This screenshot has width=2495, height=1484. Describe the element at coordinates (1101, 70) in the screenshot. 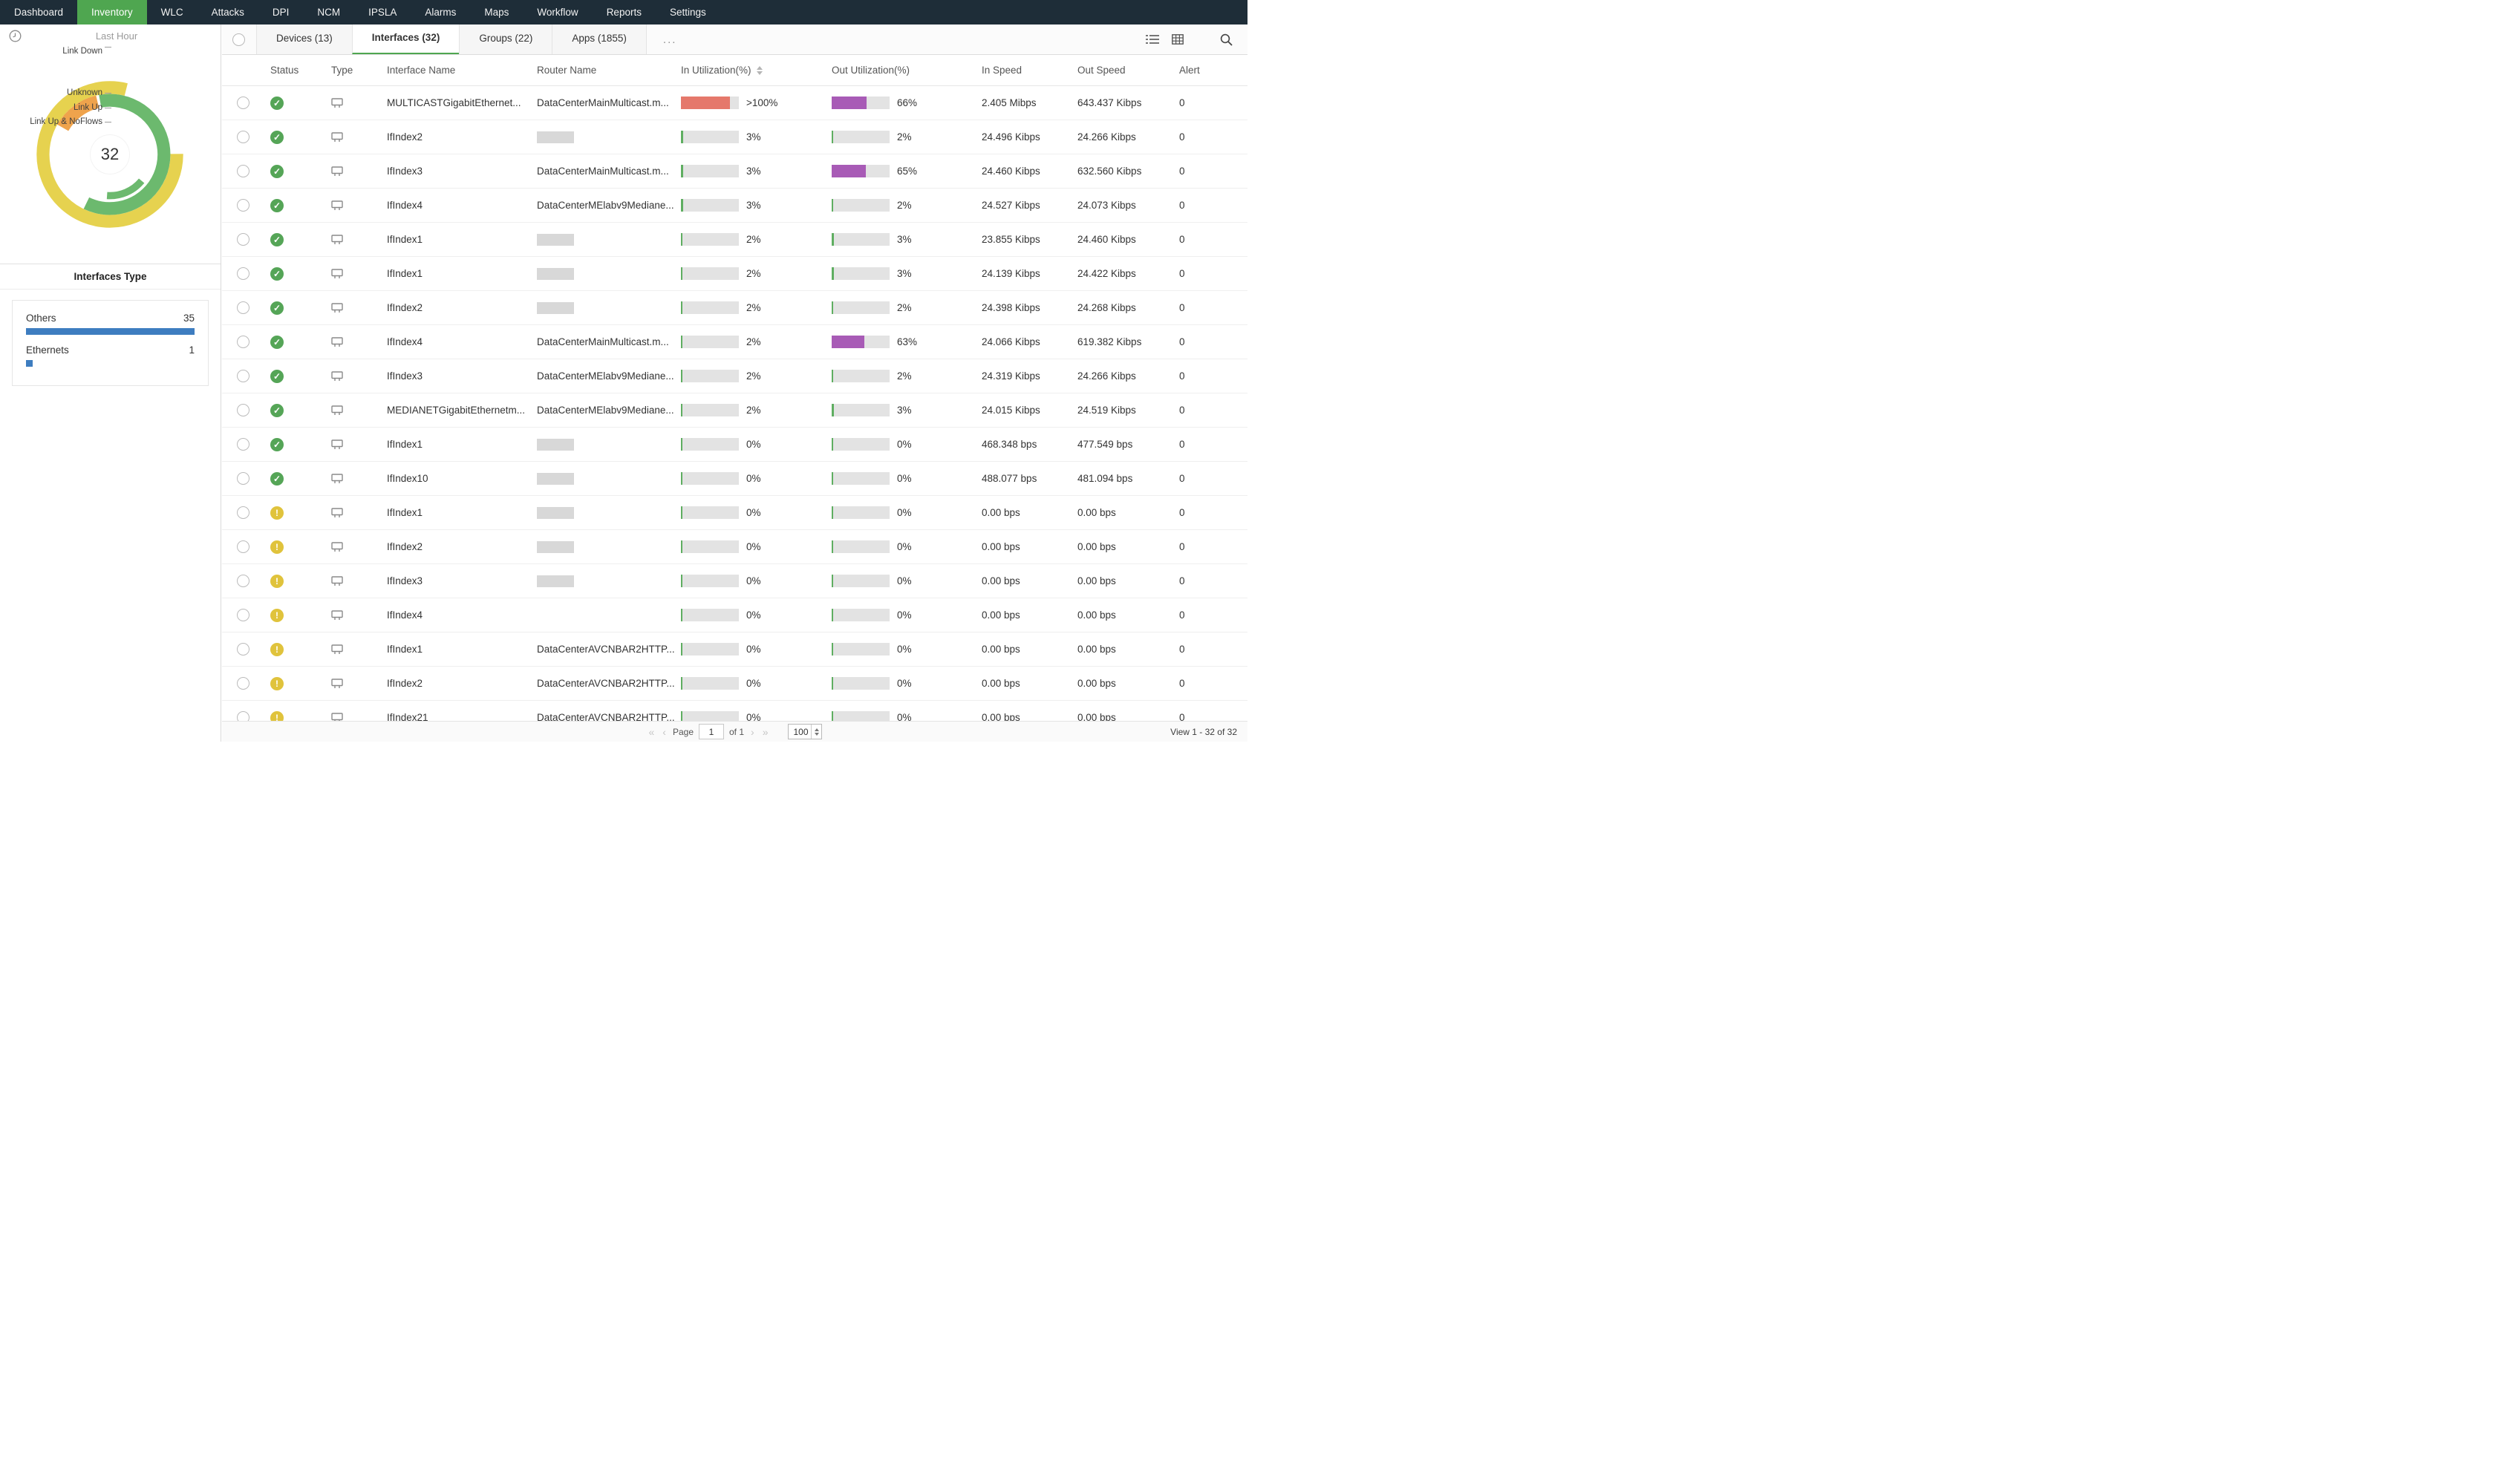

I see `header-out-speed: Out Speed` at that location.